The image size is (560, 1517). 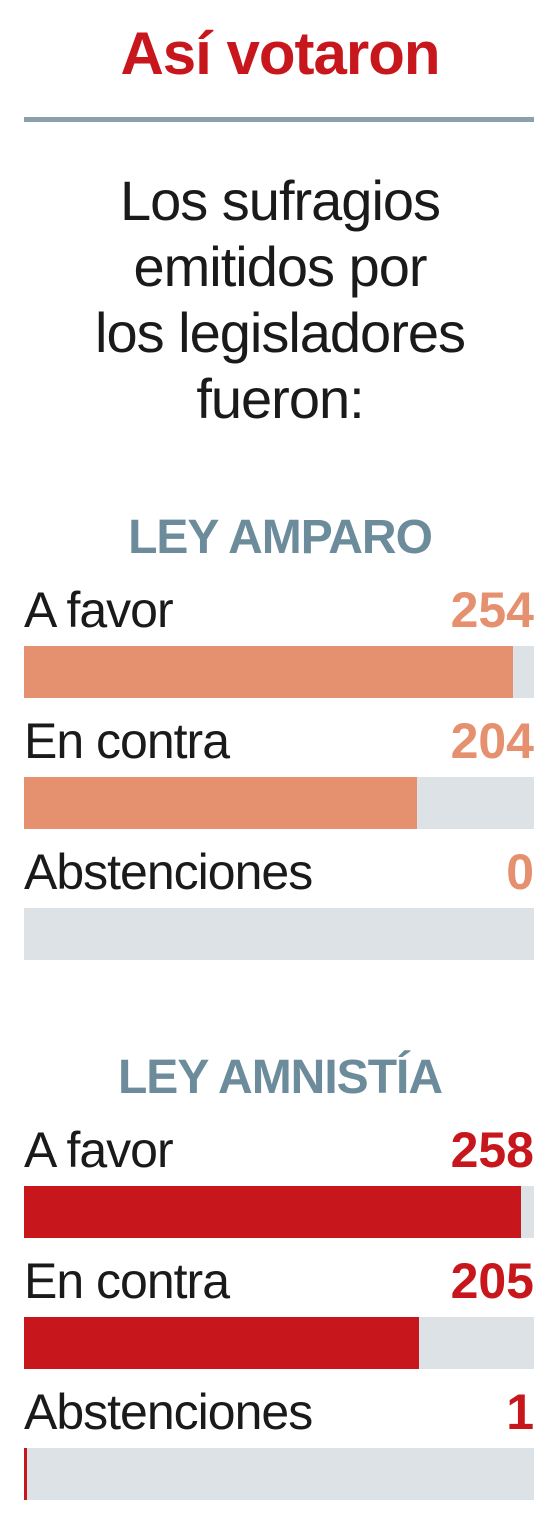 What do you see at coordinates (280, 1077) in the screenshot?
I see `chart-title: LEY AMNISTÍA` at bounding box center [280, 1077].